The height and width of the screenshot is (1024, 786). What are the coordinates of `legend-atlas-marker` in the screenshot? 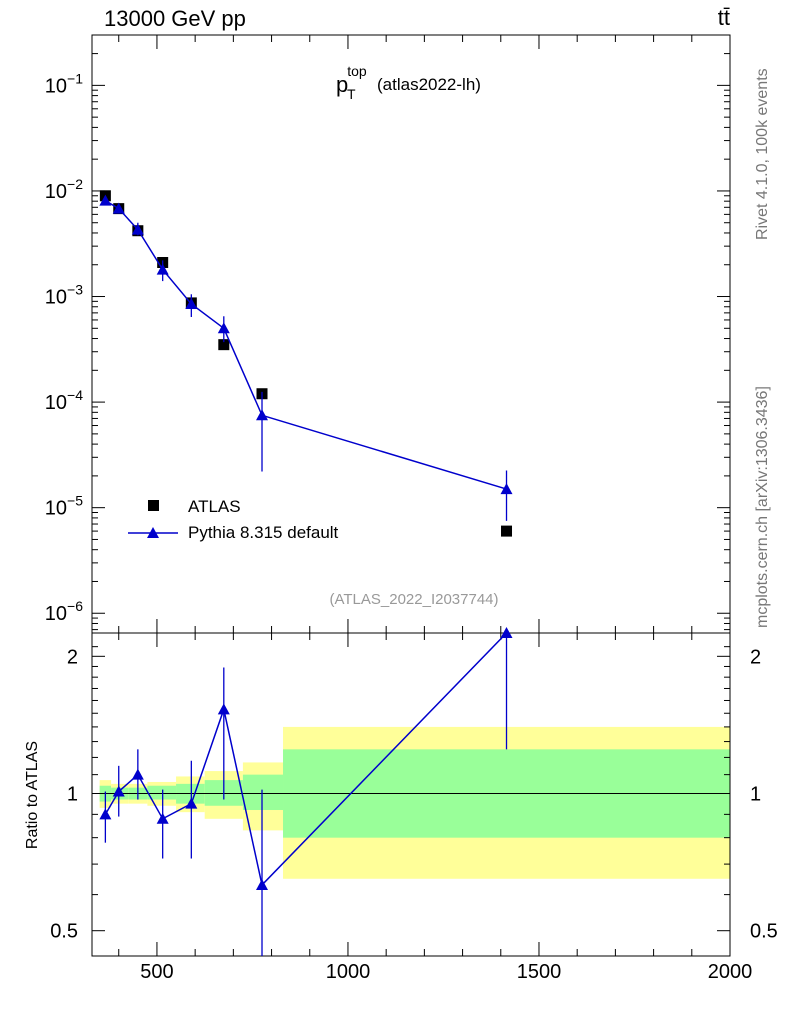 It's located at (153, 505).